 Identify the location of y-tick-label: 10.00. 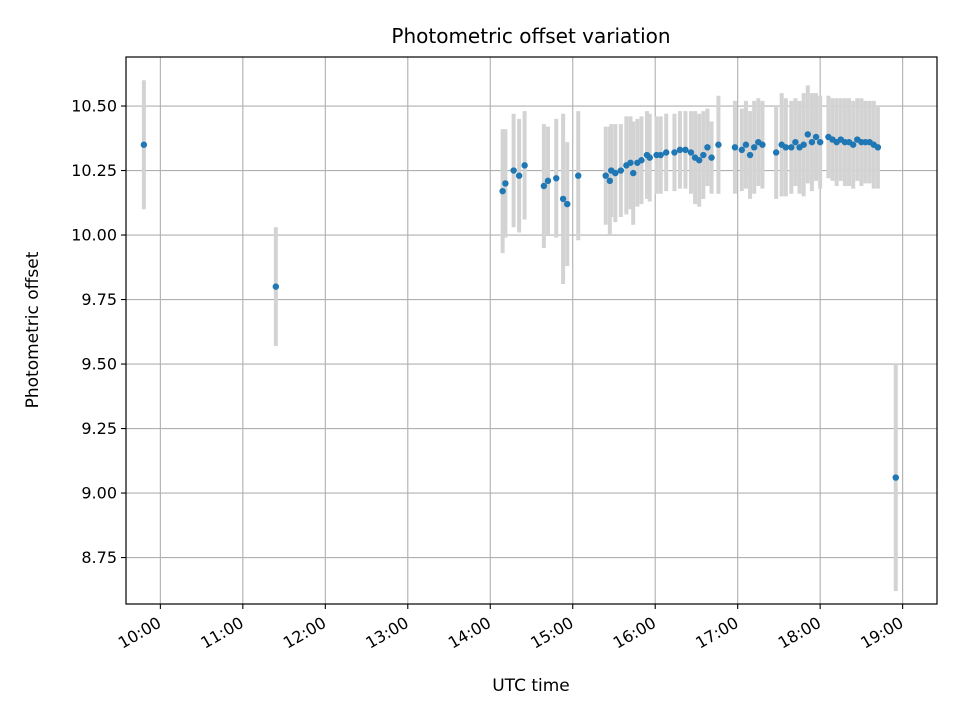
(94, 235).